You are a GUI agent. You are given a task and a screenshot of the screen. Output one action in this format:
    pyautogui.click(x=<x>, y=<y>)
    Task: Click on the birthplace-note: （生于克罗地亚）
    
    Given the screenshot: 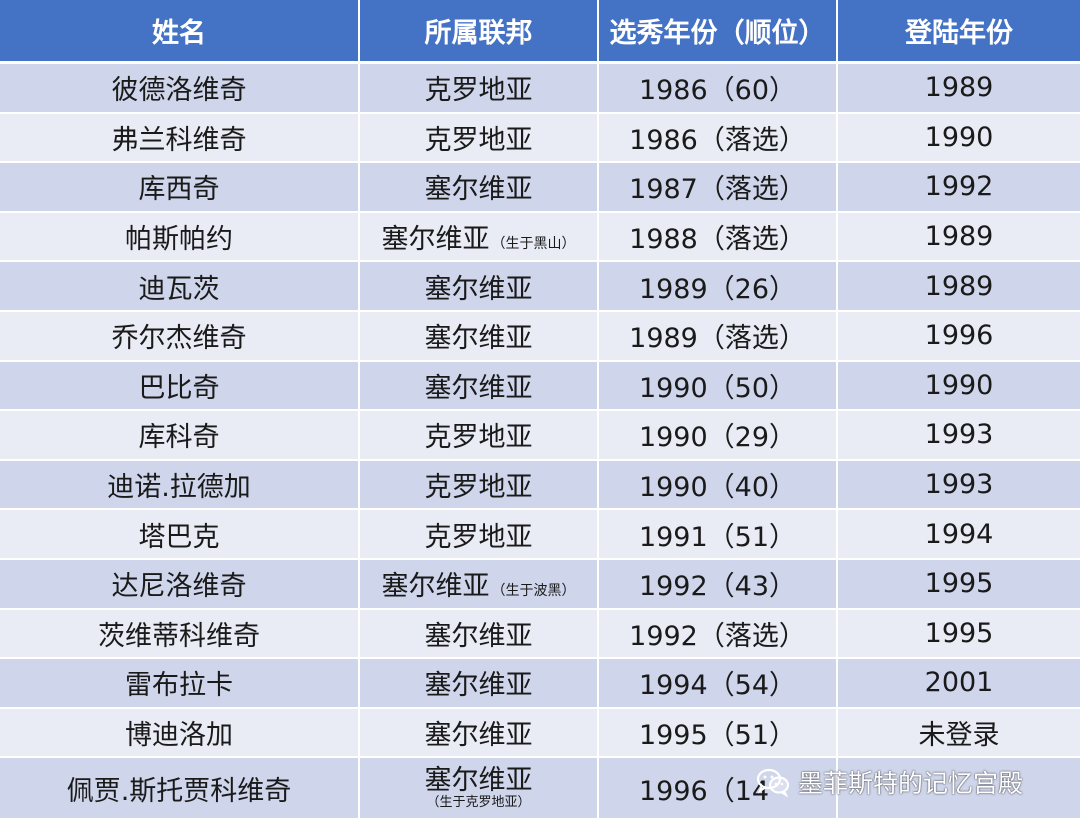 What is the action you would take?
    pyautogui.click(x=478, y=803)
    